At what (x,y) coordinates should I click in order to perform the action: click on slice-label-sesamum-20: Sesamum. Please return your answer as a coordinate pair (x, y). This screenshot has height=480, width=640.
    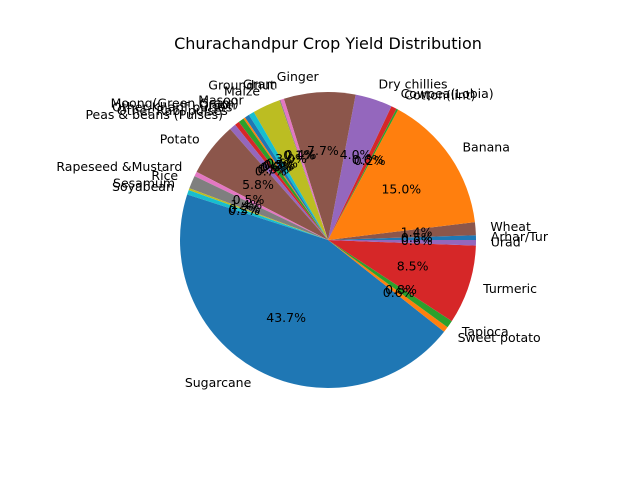
    Looking at the image, I should click on (144, 183).